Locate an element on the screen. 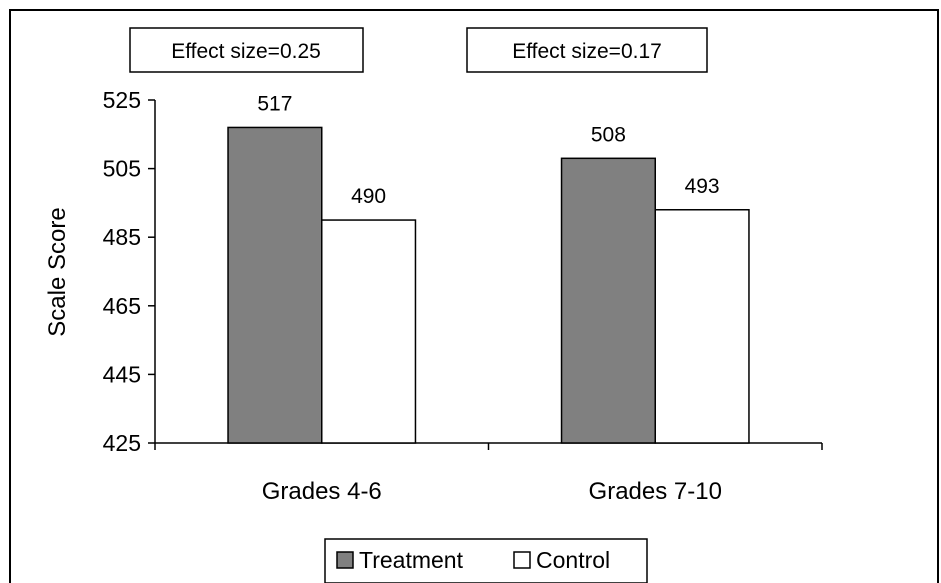 The image size is (941, 583). y-tick-label: 445 is located at coordinates (122, 374).